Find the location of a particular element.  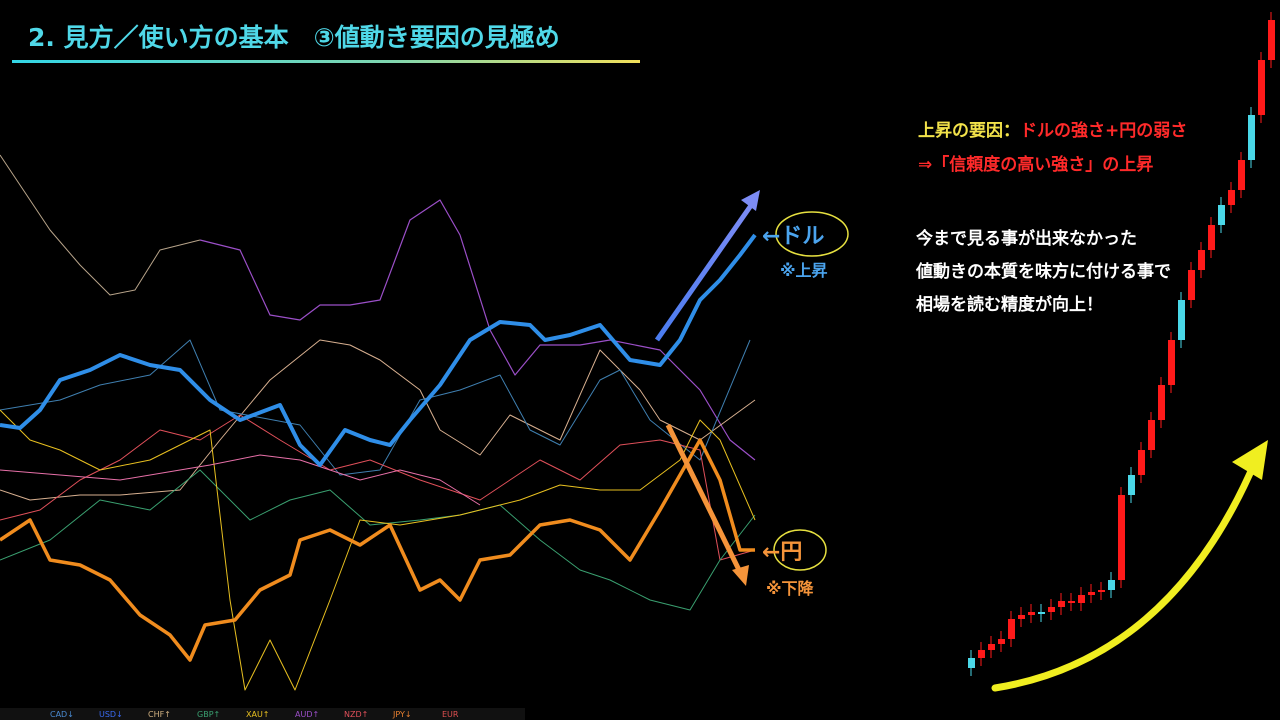

legend: CAD↓ USD↓ CHF↑ GBP↑ XAU↑ AUD↑ NZD↑ JPY↓ EUR is located at coordinates (254, 714).